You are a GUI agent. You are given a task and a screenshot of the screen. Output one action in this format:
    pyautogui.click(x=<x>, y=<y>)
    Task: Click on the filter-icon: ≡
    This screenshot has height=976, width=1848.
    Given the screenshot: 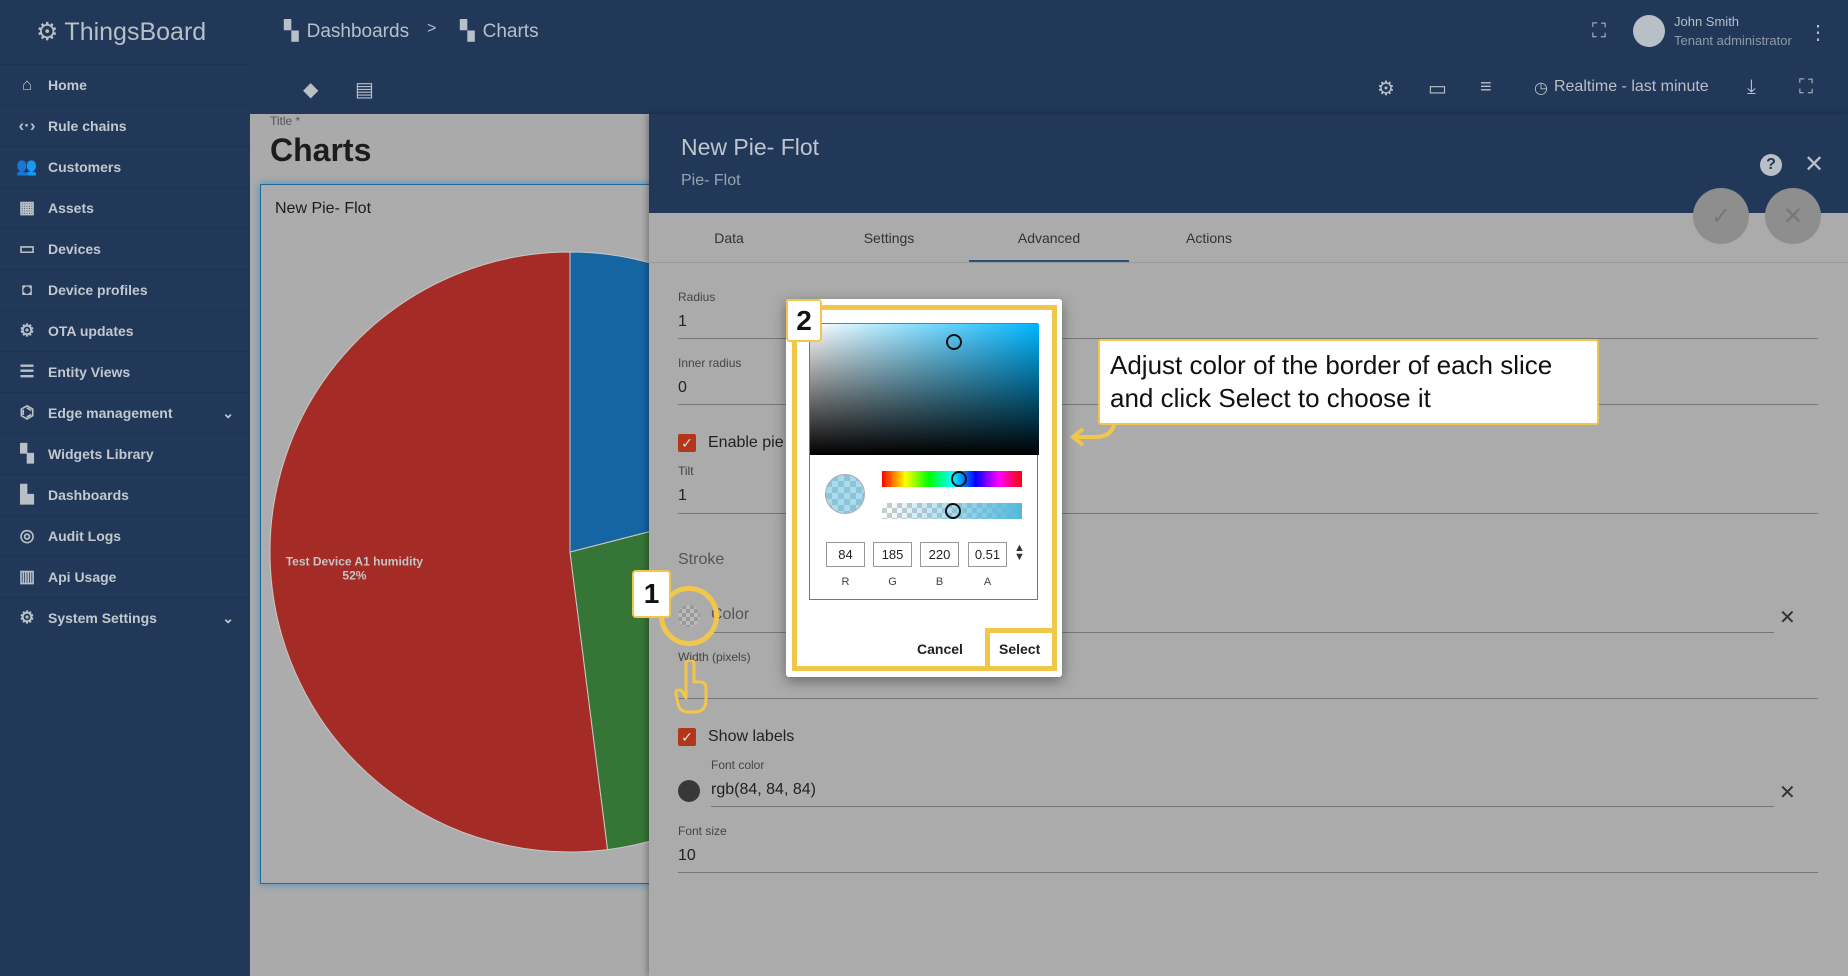 What is the action you would take?
    pyautogui.click(x=1486, y=87)
    